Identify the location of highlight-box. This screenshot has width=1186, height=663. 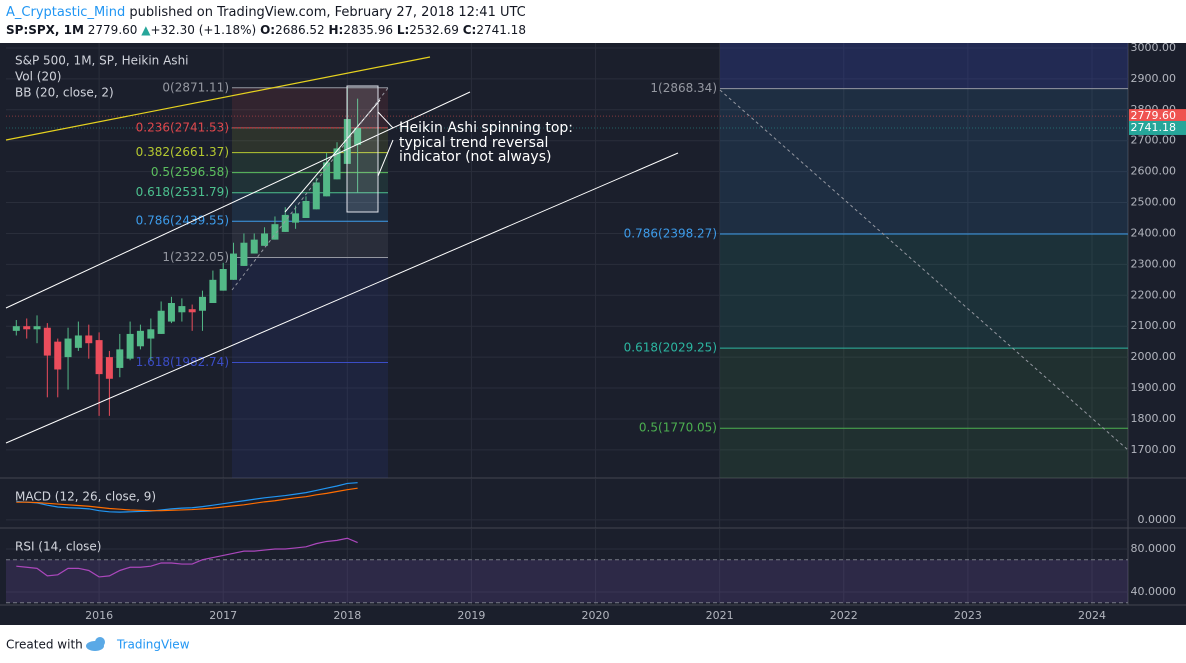
(362, 149).